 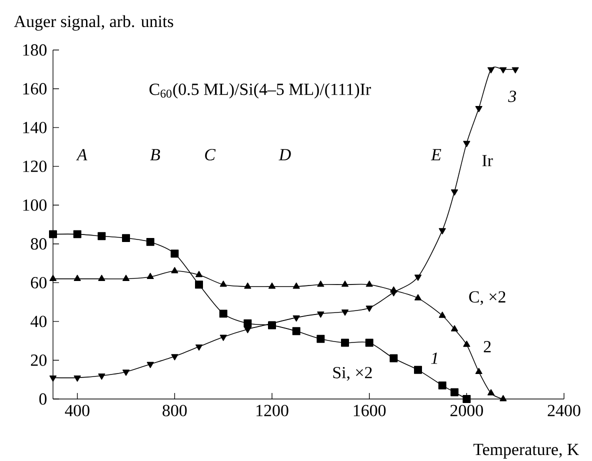 What do you see at coordinates (284, 154) in the screenshot?
I see `annotation: D` at bounding box center [284, 154].